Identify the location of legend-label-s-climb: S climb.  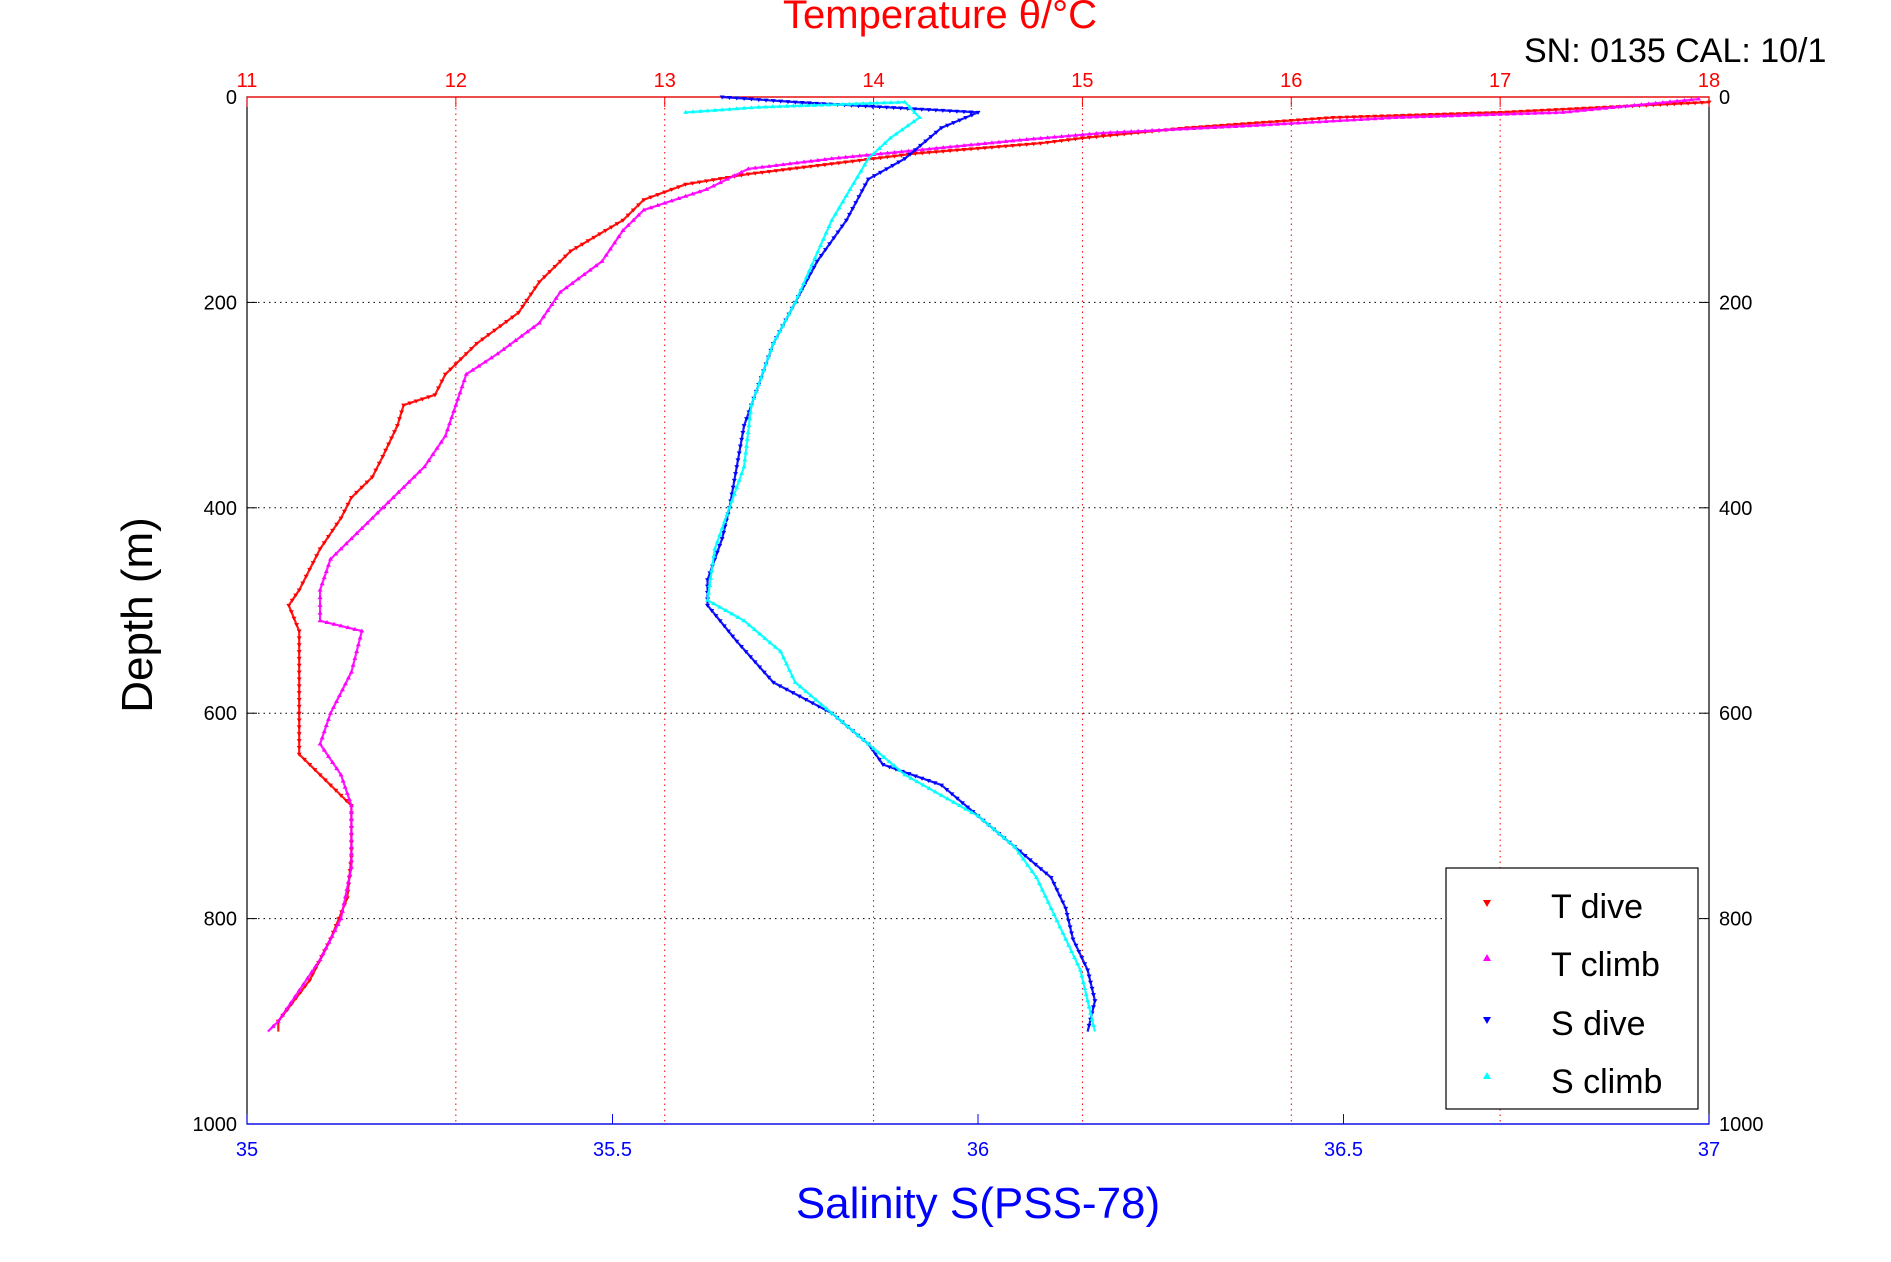
(1606, 1082).